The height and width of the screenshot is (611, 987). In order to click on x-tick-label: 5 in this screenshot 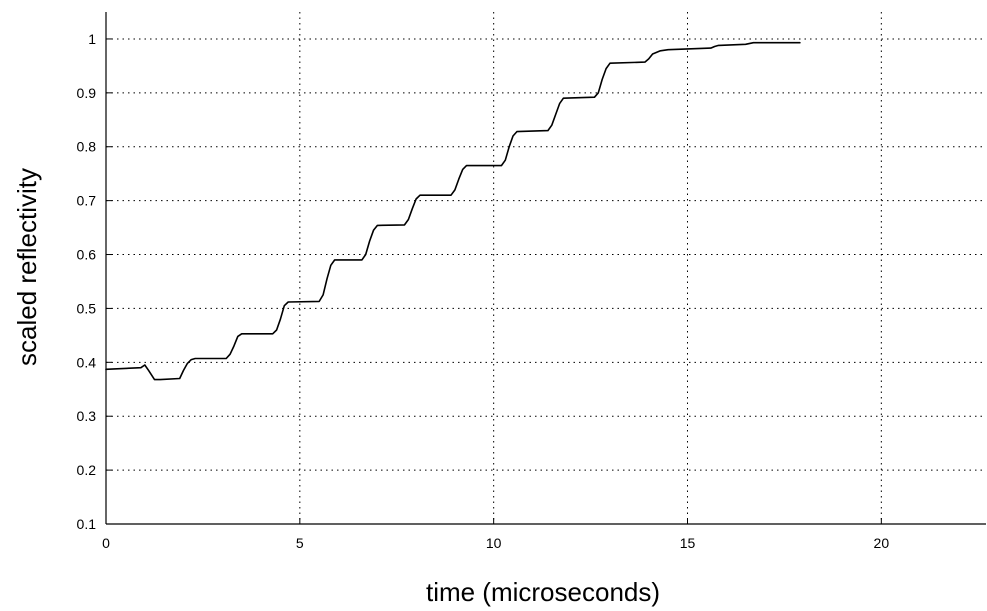, I will do `click(300, 543)`.